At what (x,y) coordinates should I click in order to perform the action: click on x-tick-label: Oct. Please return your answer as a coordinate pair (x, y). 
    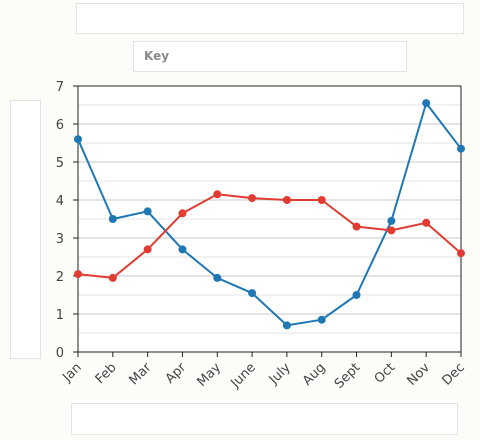
    Looking at the image, I should click on (385, 373).